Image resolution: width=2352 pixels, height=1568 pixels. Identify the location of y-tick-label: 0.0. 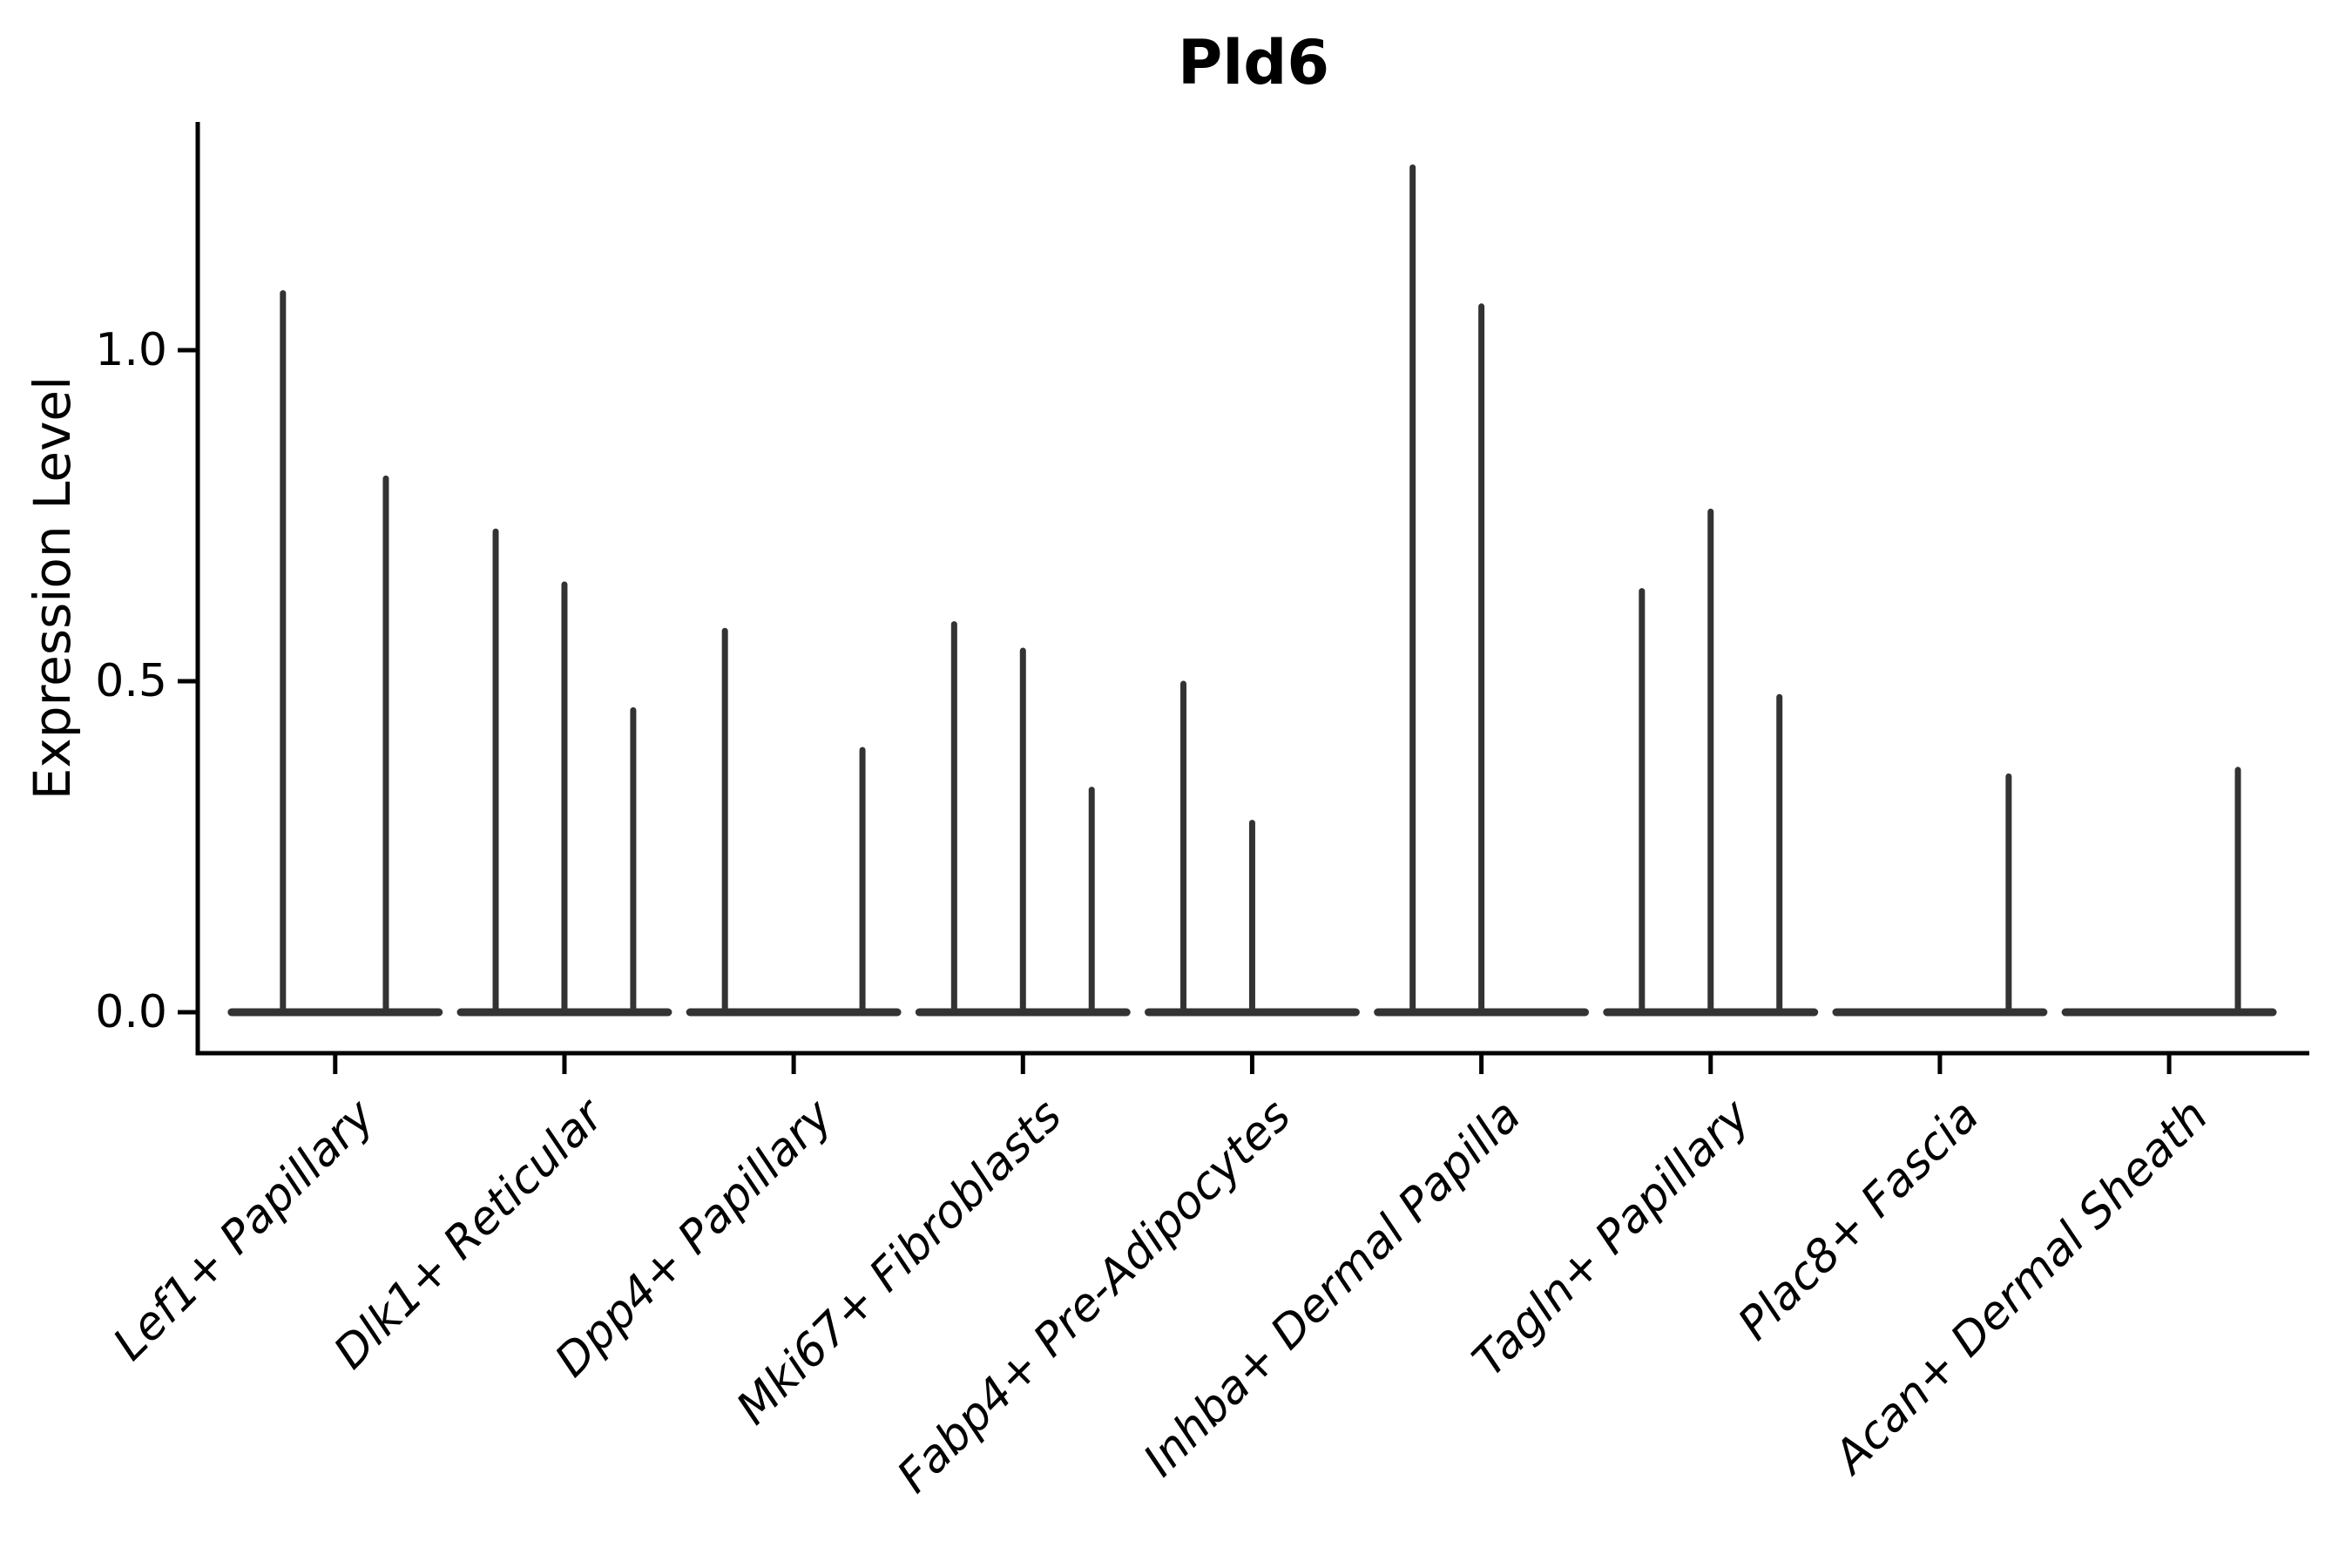
(131, 1012).